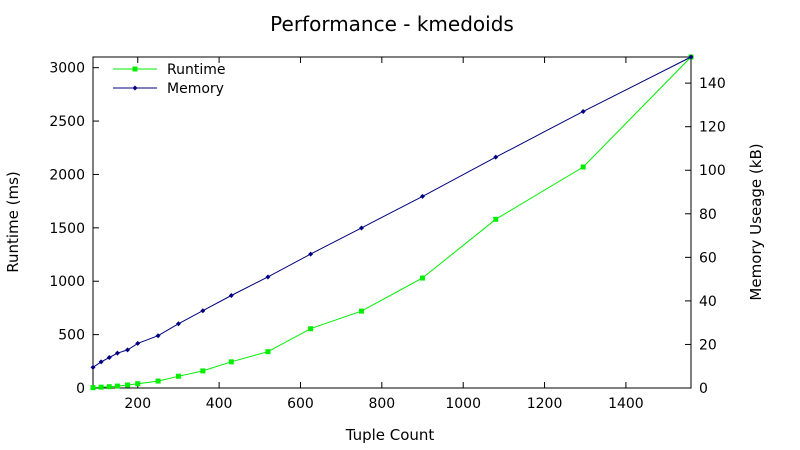 Image resolution: width=800 pixels, height=450 pixels. Describe the element at coordinates (219, 404) in the screenshot. I see `x-tick-label: 400` at that location.